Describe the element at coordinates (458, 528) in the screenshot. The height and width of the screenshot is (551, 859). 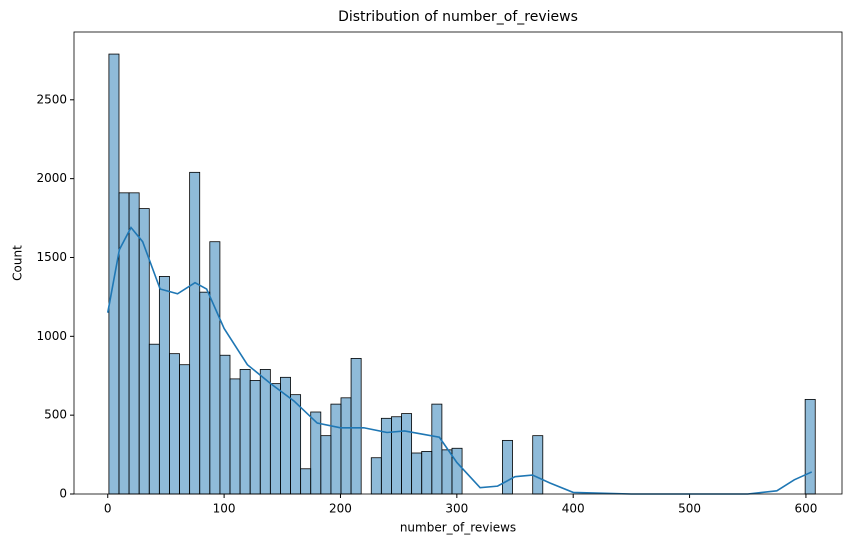
I see `x-axis-label: number_of_reviews` at that location.